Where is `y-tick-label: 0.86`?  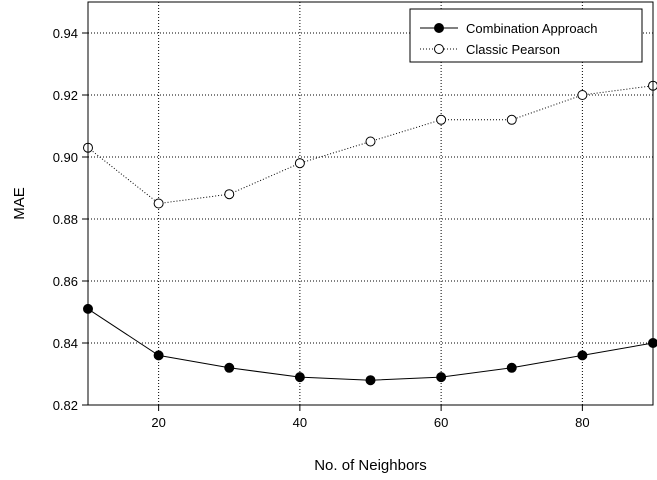 y-tick-label: 0.86 is located at coordinates (65, 281).